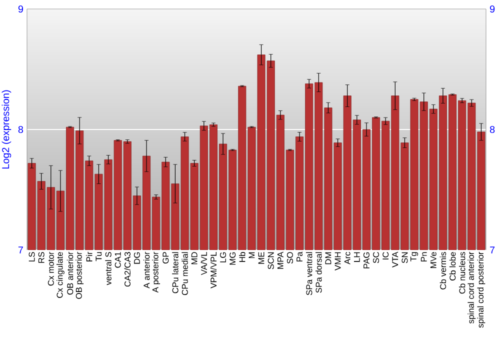  I want to click on x-tick-label: LG, so click(223, 257).